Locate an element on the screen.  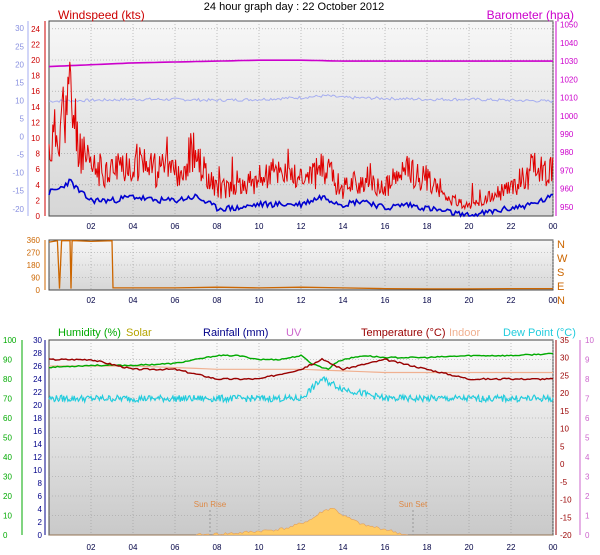
humidity-tick-label: 70 is located at coordinates (7, 399).